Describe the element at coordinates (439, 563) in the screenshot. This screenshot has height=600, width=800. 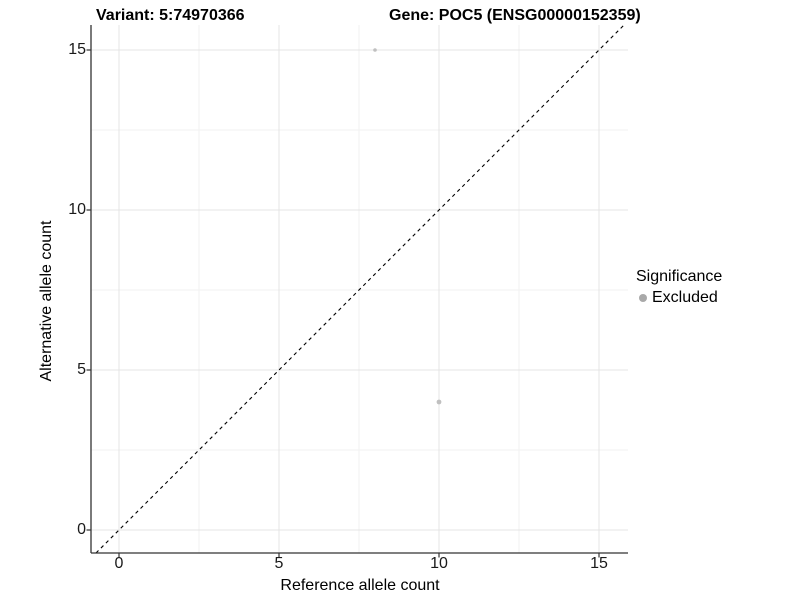
I see `x-tick-label: 10` at that location.